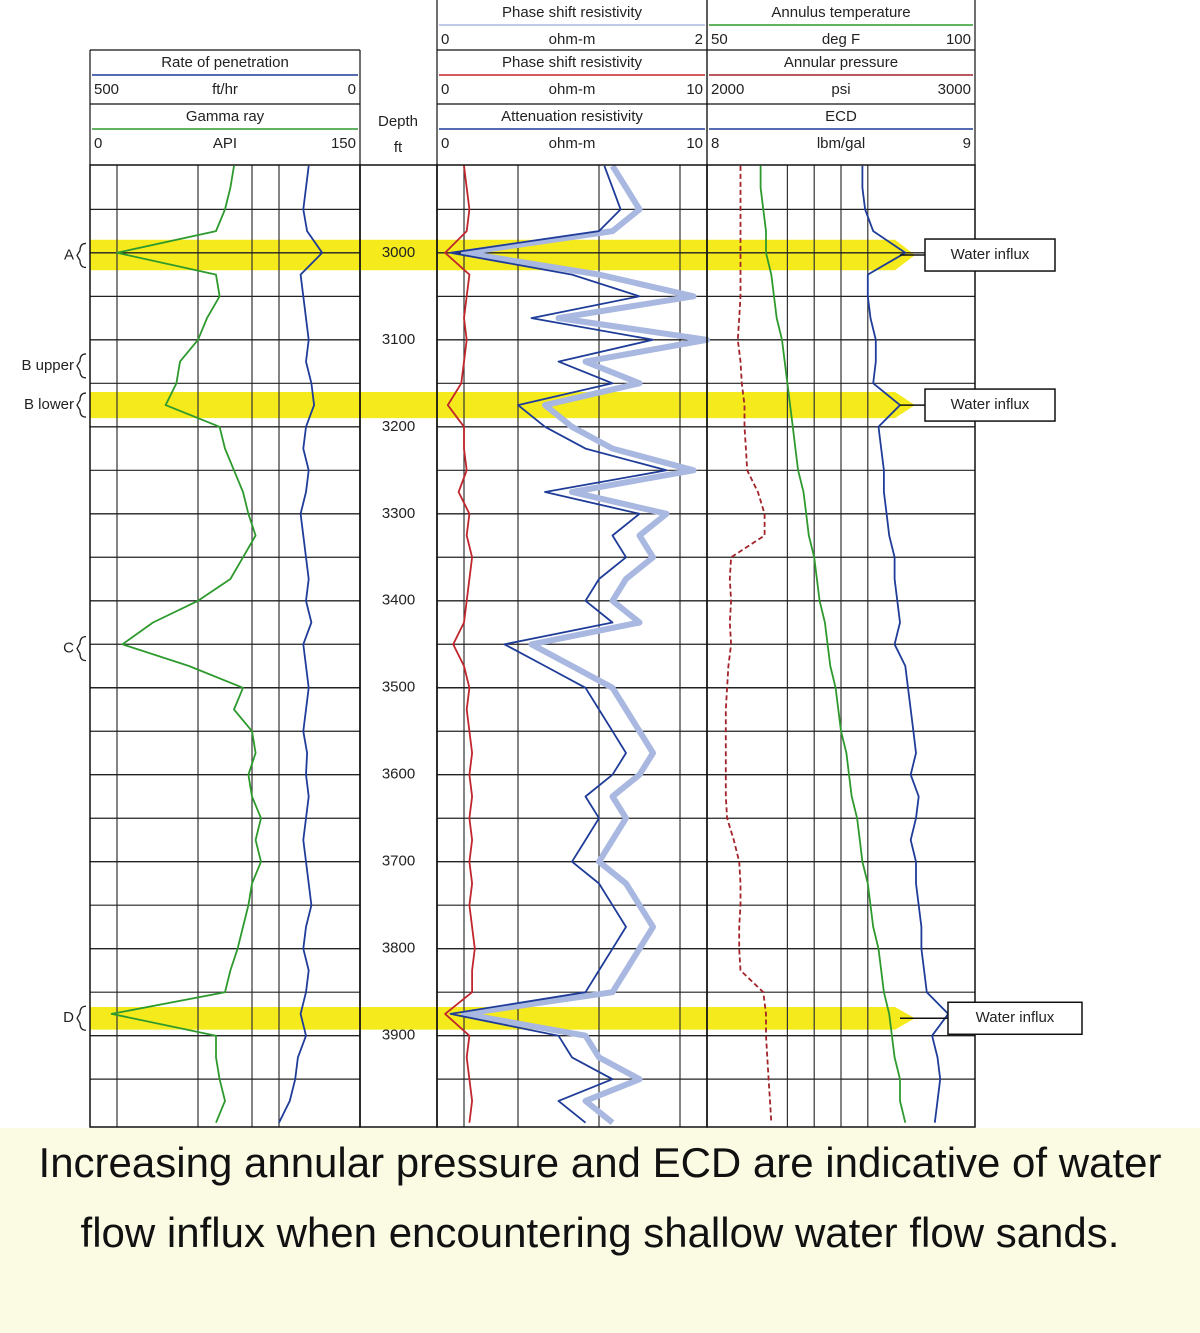 The width and height of the screenshot is (1200, 1333). Describe the element at coordinates (68, 1017) in the screenshot. I see `zone-label: D` at that location.